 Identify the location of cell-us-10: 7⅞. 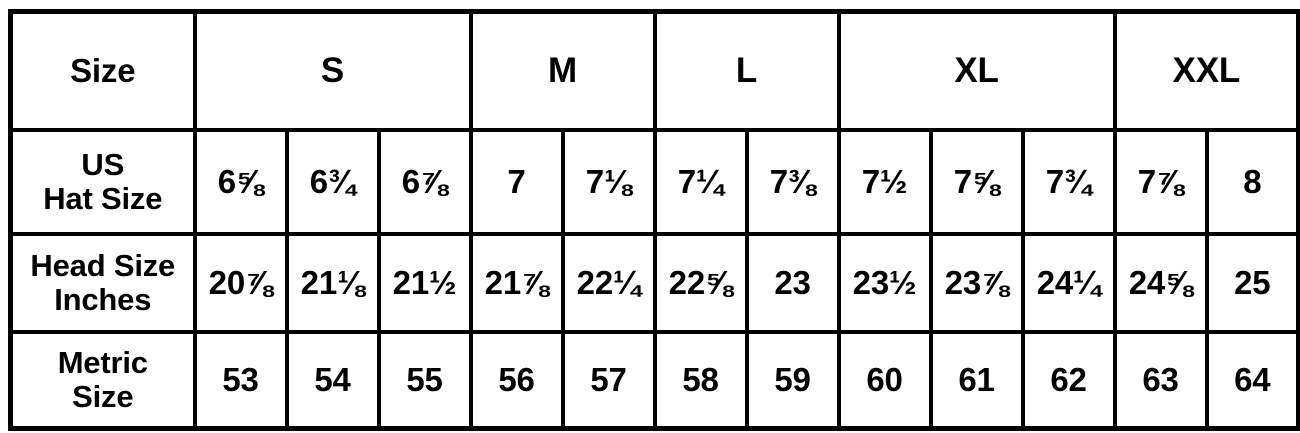
(1160, 181).